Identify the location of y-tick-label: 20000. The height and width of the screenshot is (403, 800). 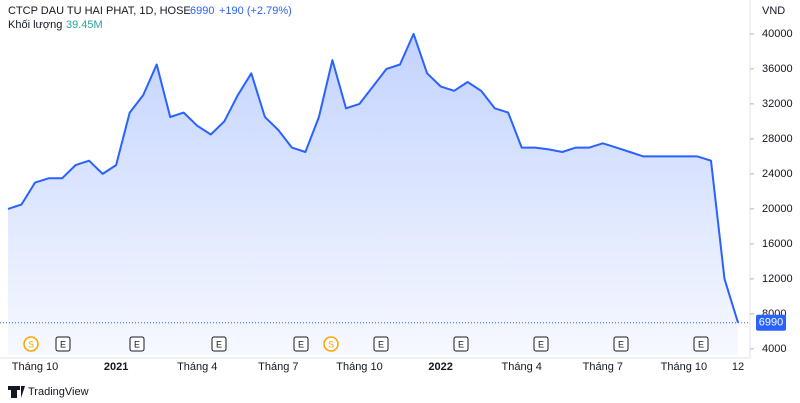
(777, 209).